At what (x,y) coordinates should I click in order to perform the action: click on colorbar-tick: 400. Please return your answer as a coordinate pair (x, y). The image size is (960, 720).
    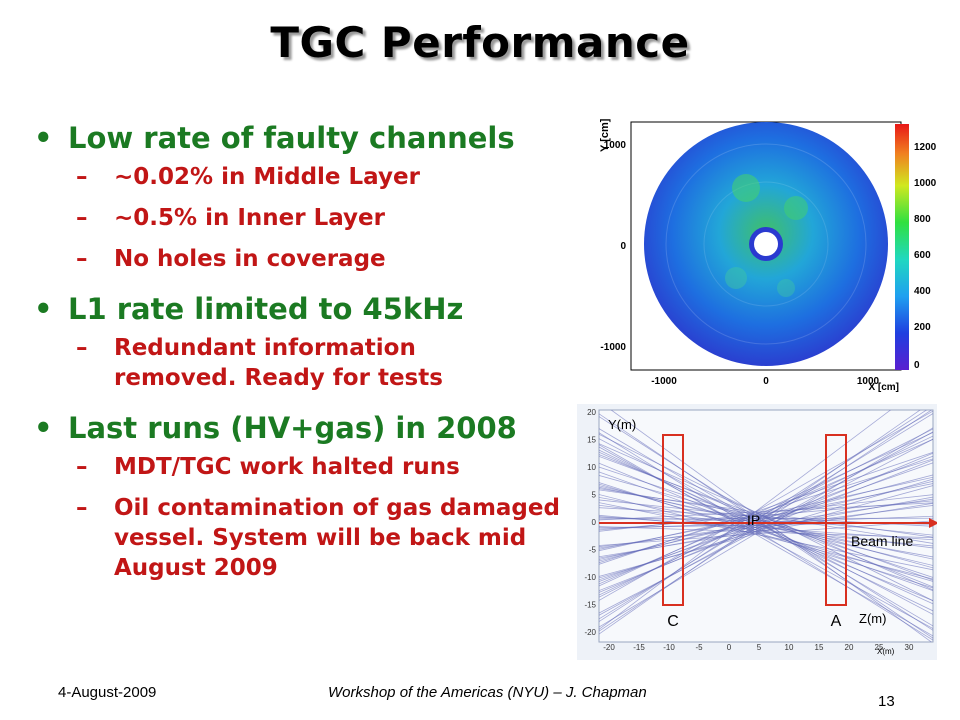
    Looking at the image, I should click on (922, 291).